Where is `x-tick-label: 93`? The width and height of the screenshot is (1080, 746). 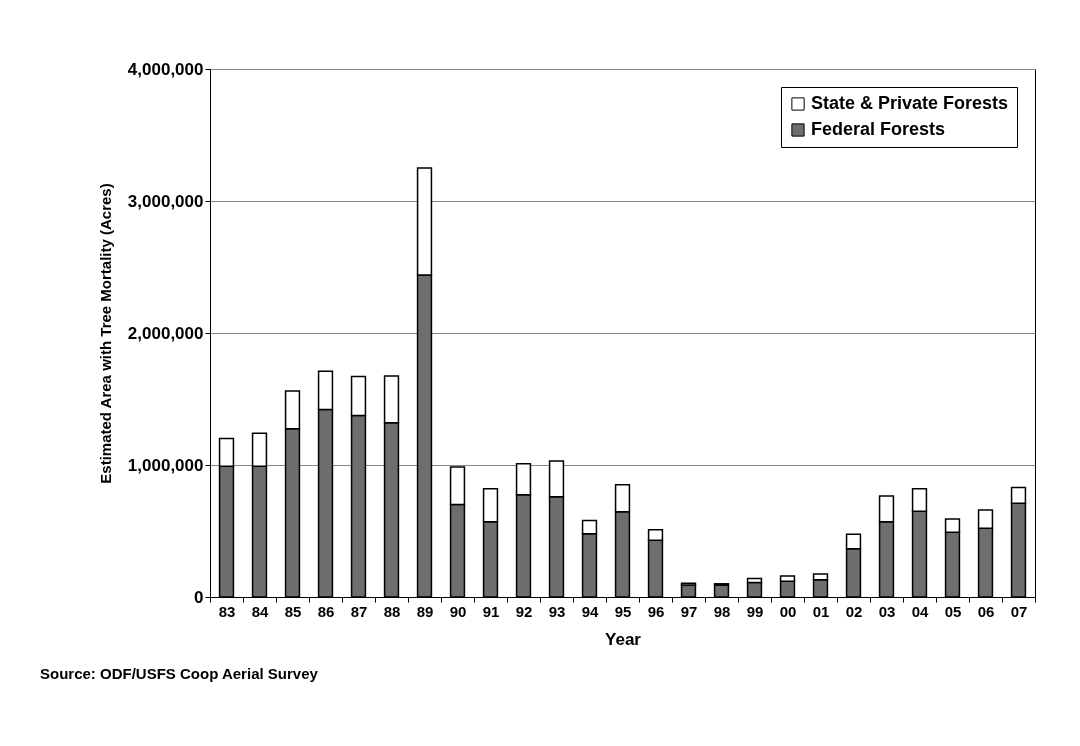
x-tick-label: 93 is located at coordinates (557, 611).